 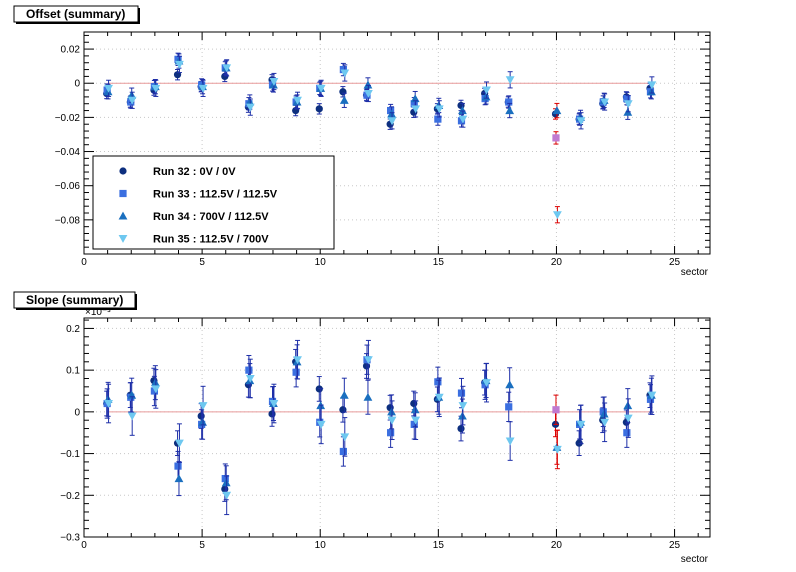 I want to click on y-tick-label: −0.1, so click(x=70, y=454).